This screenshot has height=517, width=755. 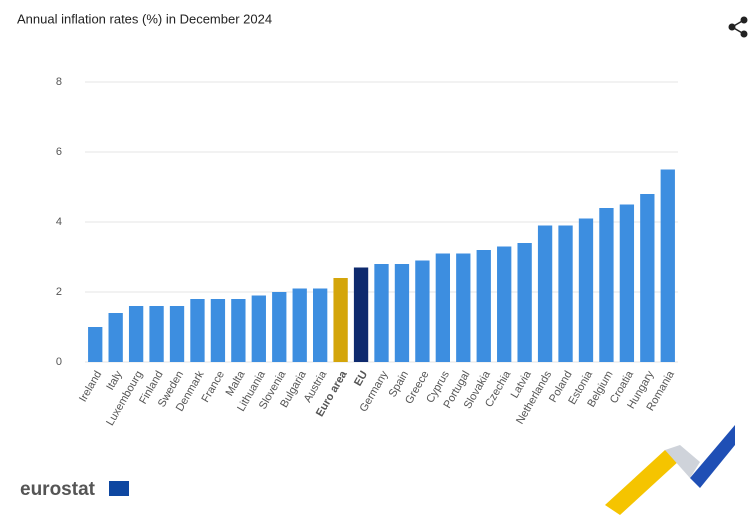 What do you see at coordinates (712, 456) in the screenshot?
I see `deco-blue` at bounding box center [712, 456].